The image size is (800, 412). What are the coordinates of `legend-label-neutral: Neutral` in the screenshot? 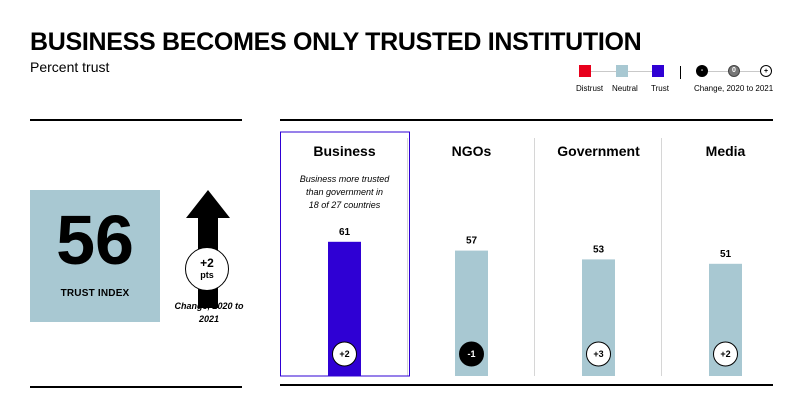 It's located at (625, 88).